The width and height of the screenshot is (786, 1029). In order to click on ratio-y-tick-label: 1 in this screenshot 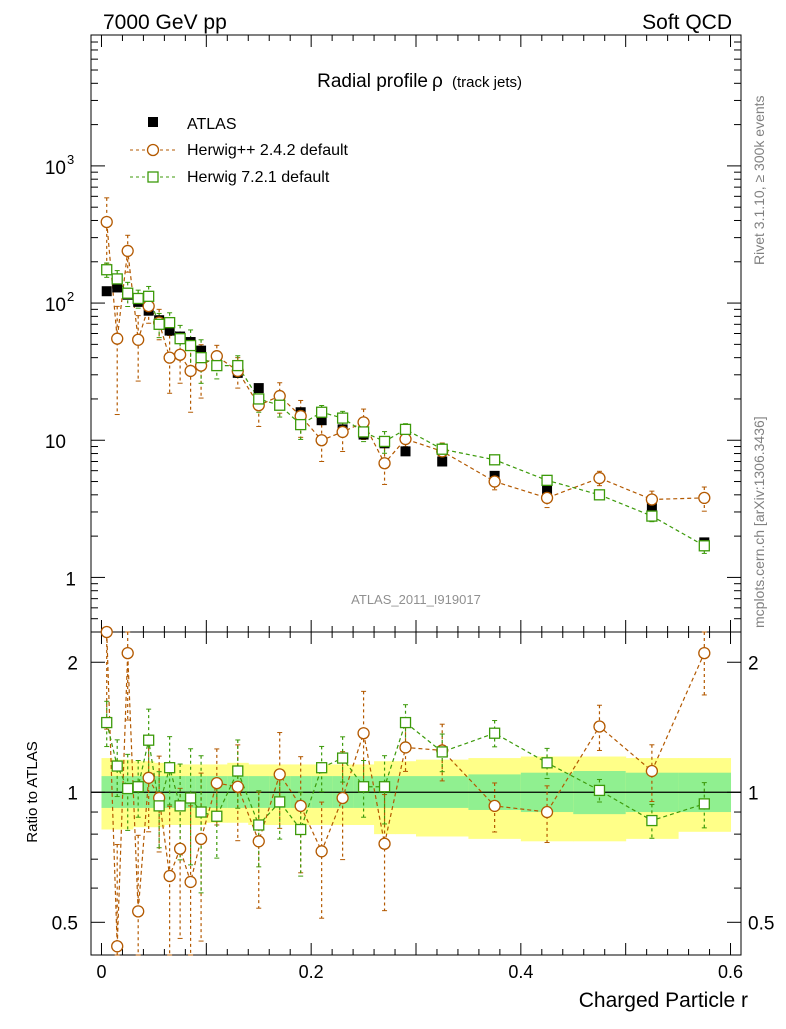, I will do `click(72, 793)`.